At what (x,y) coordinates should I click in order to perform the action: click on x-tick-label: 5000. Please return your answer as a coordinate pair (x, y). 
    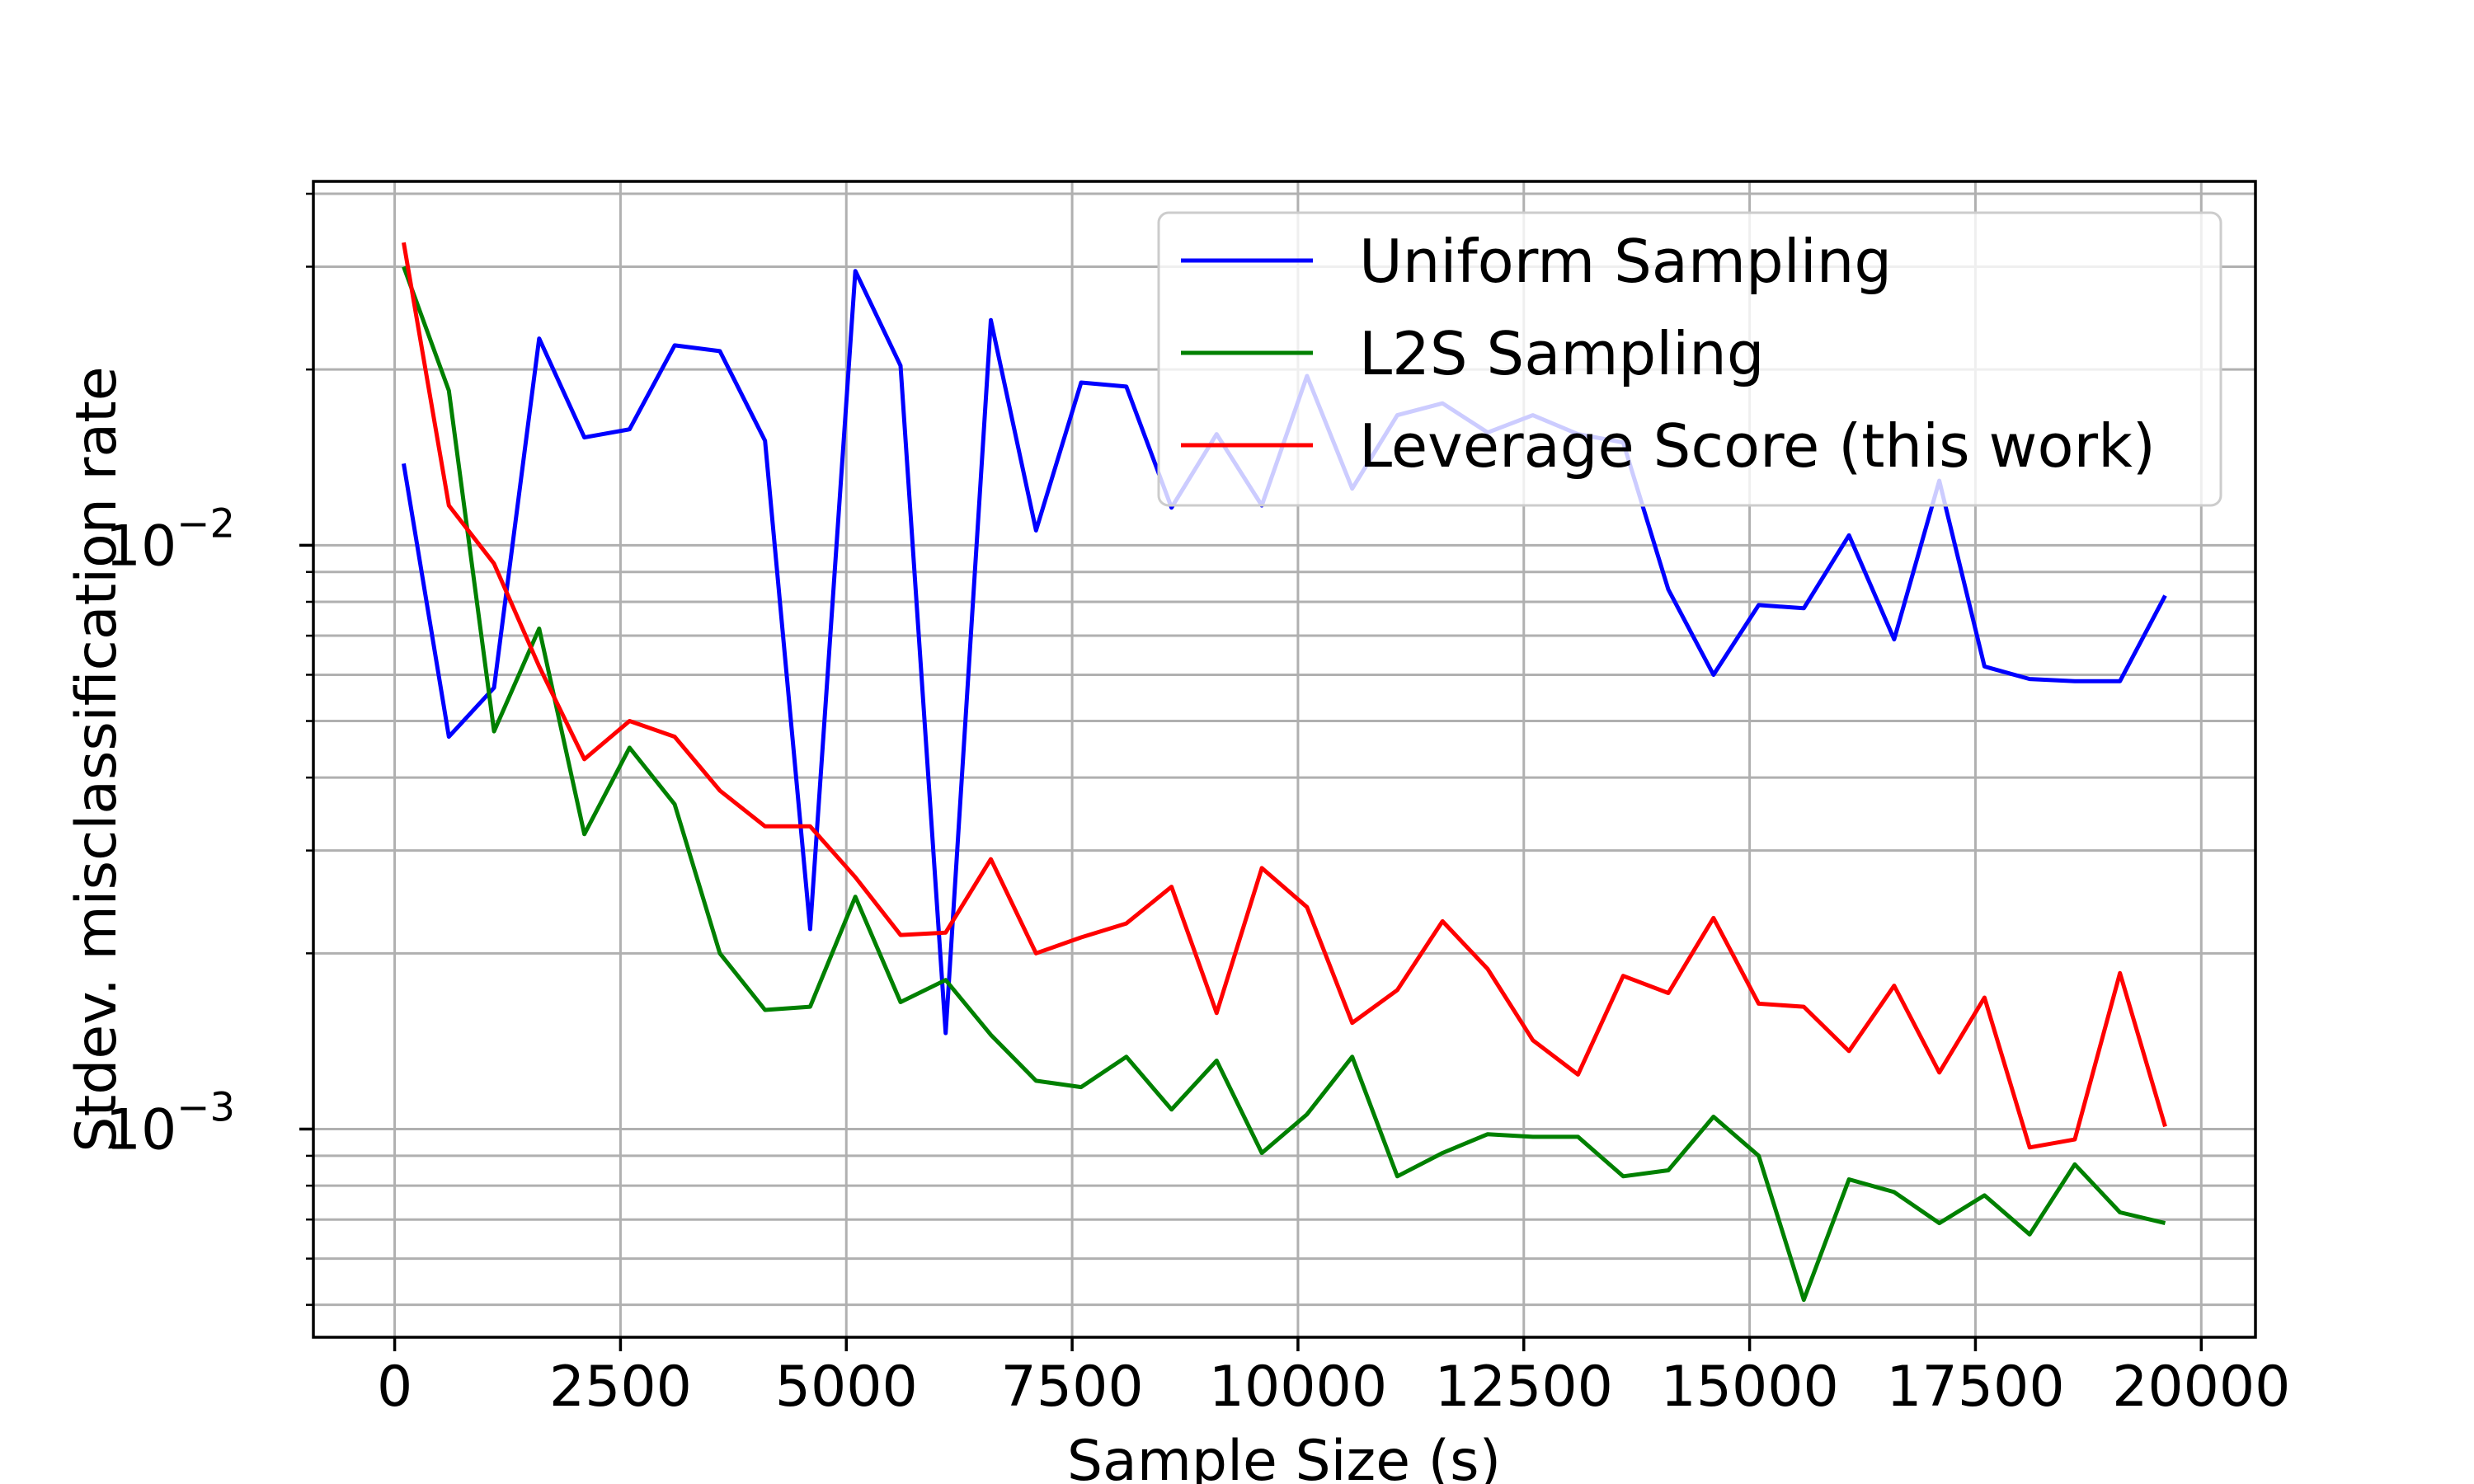
    Looking at the image, I should click on (846, 1387).